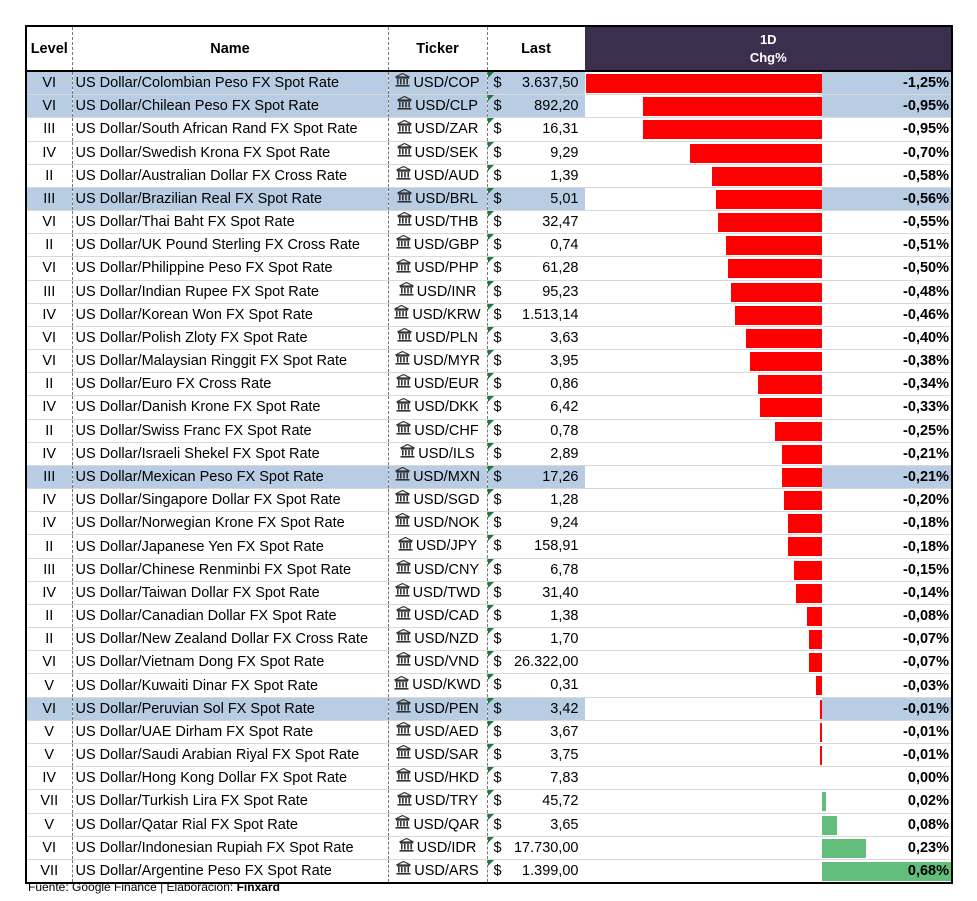 Image resolution: width=977 pixels, height=901 pixels. Describe the element at coordinates (446, 476) in the screenshot. I see `ticker-label: USD/MXN` at that location.